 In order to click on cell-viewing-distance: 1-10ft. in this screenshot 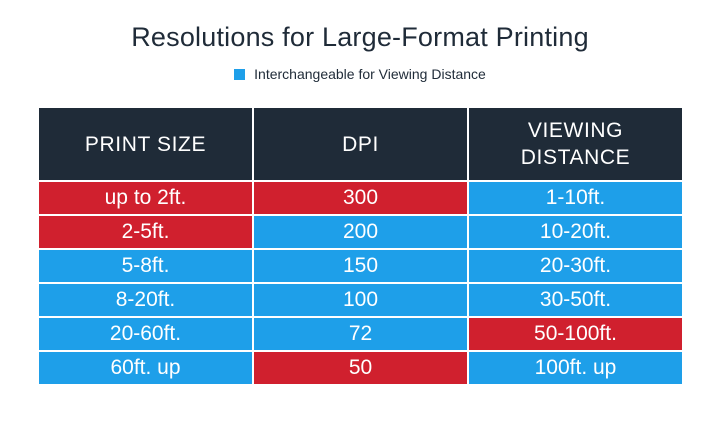, I will do `click(575, 198)`.